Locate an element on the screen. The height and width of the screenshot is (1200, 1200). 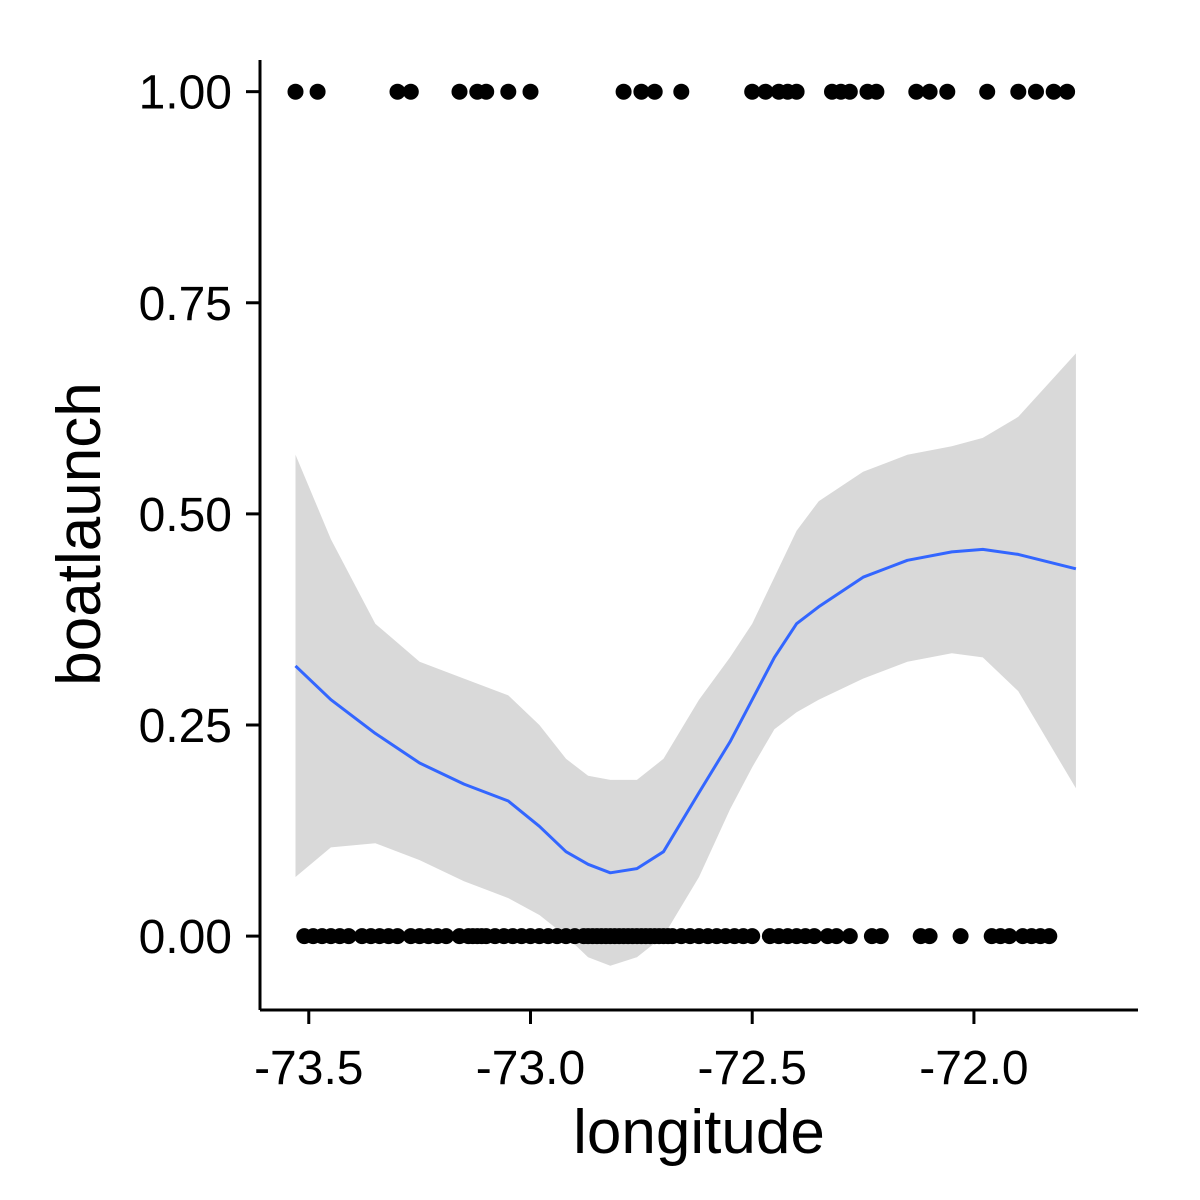
x-tick-label: -72.0 is located at coordinates (973, 1068).